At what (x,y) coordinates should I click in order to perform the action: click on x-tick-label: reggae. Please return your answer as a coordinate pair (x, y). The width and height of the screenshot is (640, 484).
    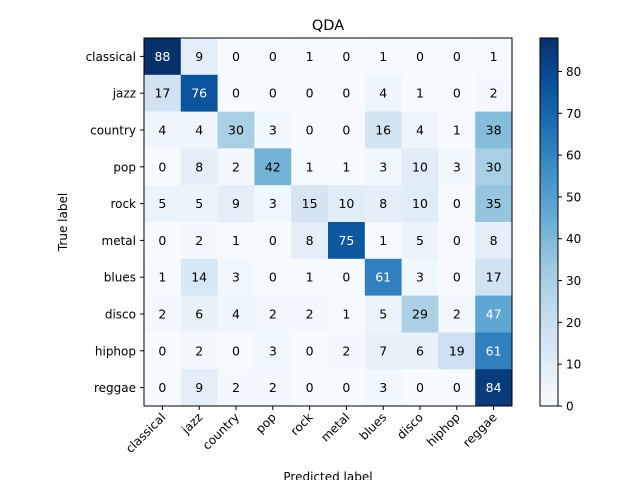
    Looking at the image, I should click on (480, 430).